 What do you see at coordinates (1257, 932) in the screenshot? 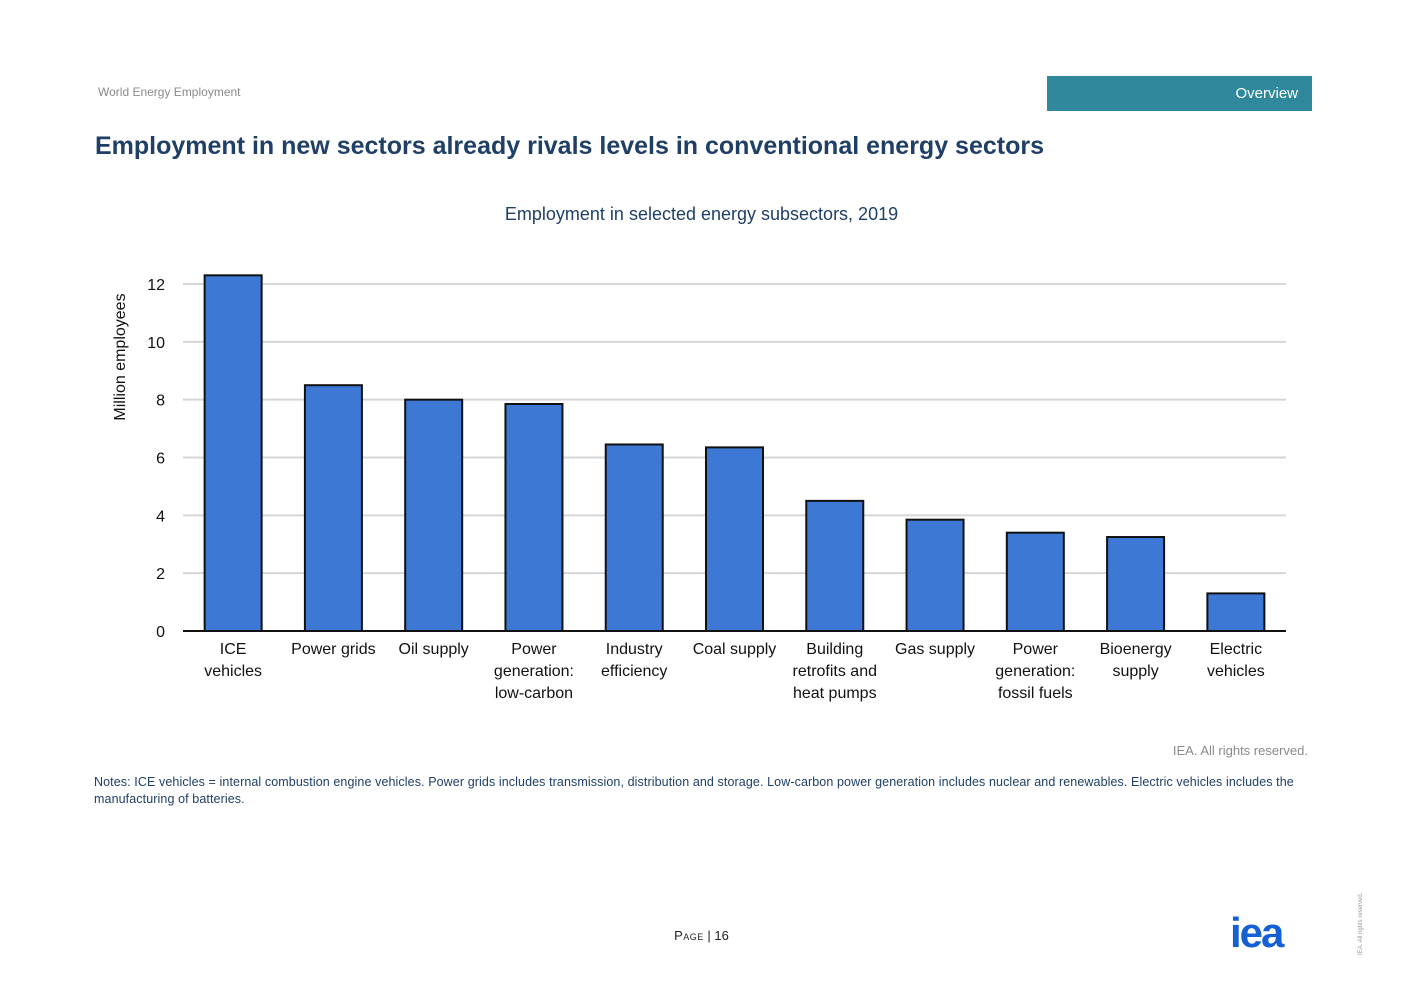
I see `iea-logo: iea` at bounding box center [1257, 932].